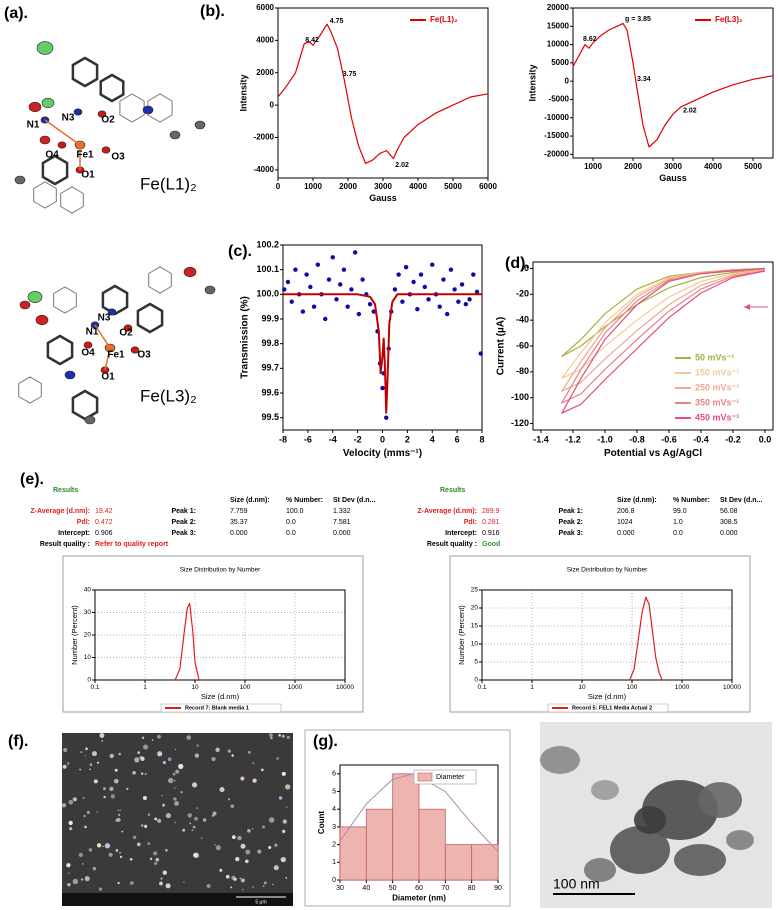 The height and width of the screenshot is (910, 778). I want to click on y-tick-label: 15000, so click(558, 25).